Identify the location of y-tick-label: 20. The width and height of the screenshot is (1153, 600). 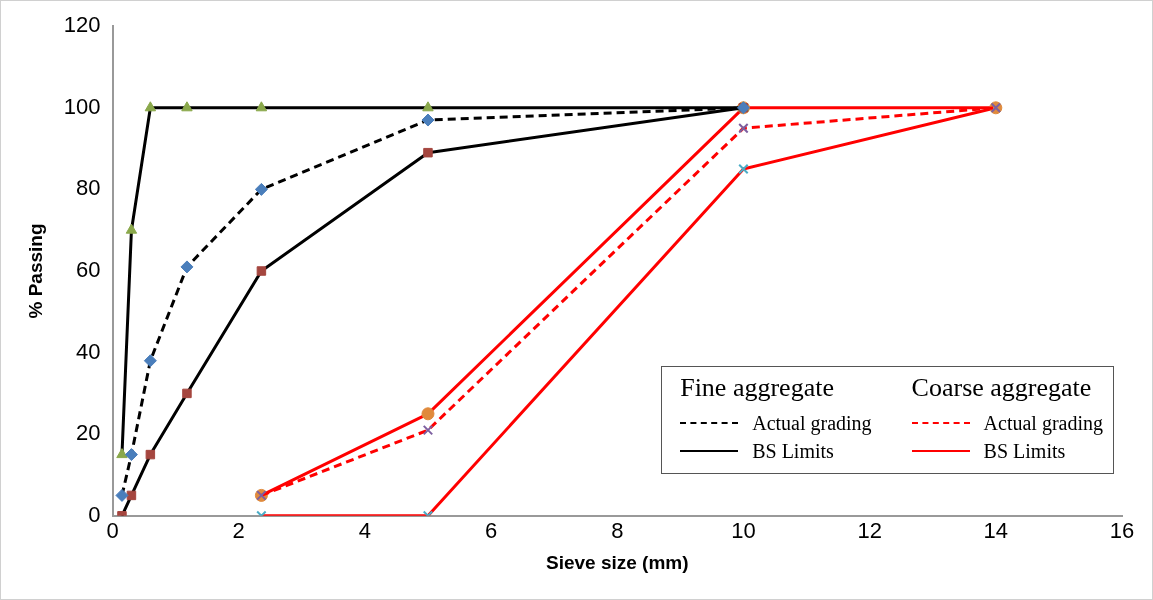
(88, 433).